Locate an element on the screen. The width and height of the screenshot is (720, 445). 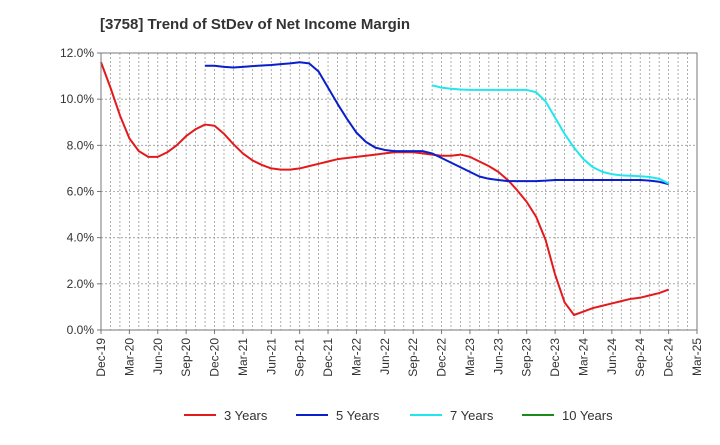
x-tick-label: Mar-23 is located at coordinates (470, 357).